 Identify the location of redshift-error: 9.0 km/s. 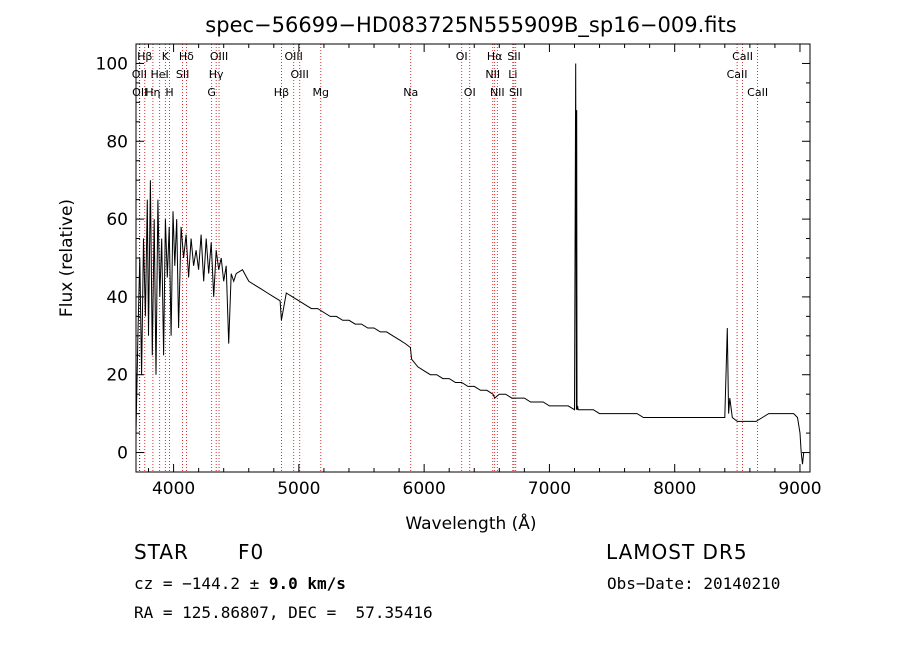
(307, 583).